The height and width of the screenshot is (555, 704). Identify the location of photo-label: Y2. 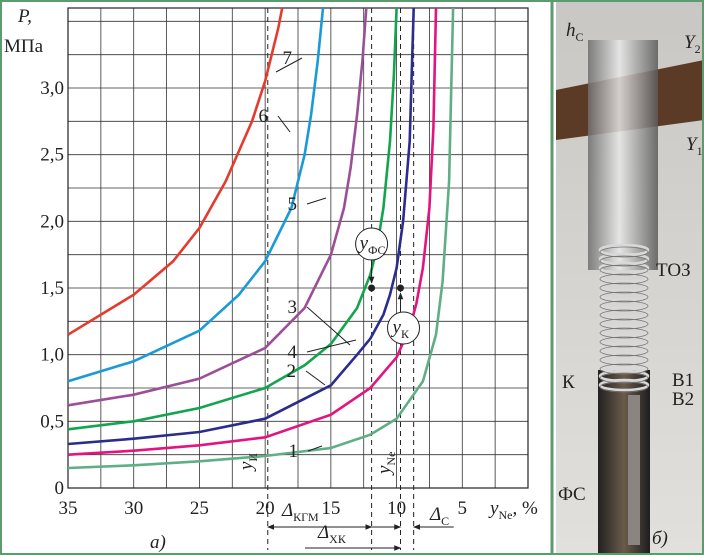
(692, 44).